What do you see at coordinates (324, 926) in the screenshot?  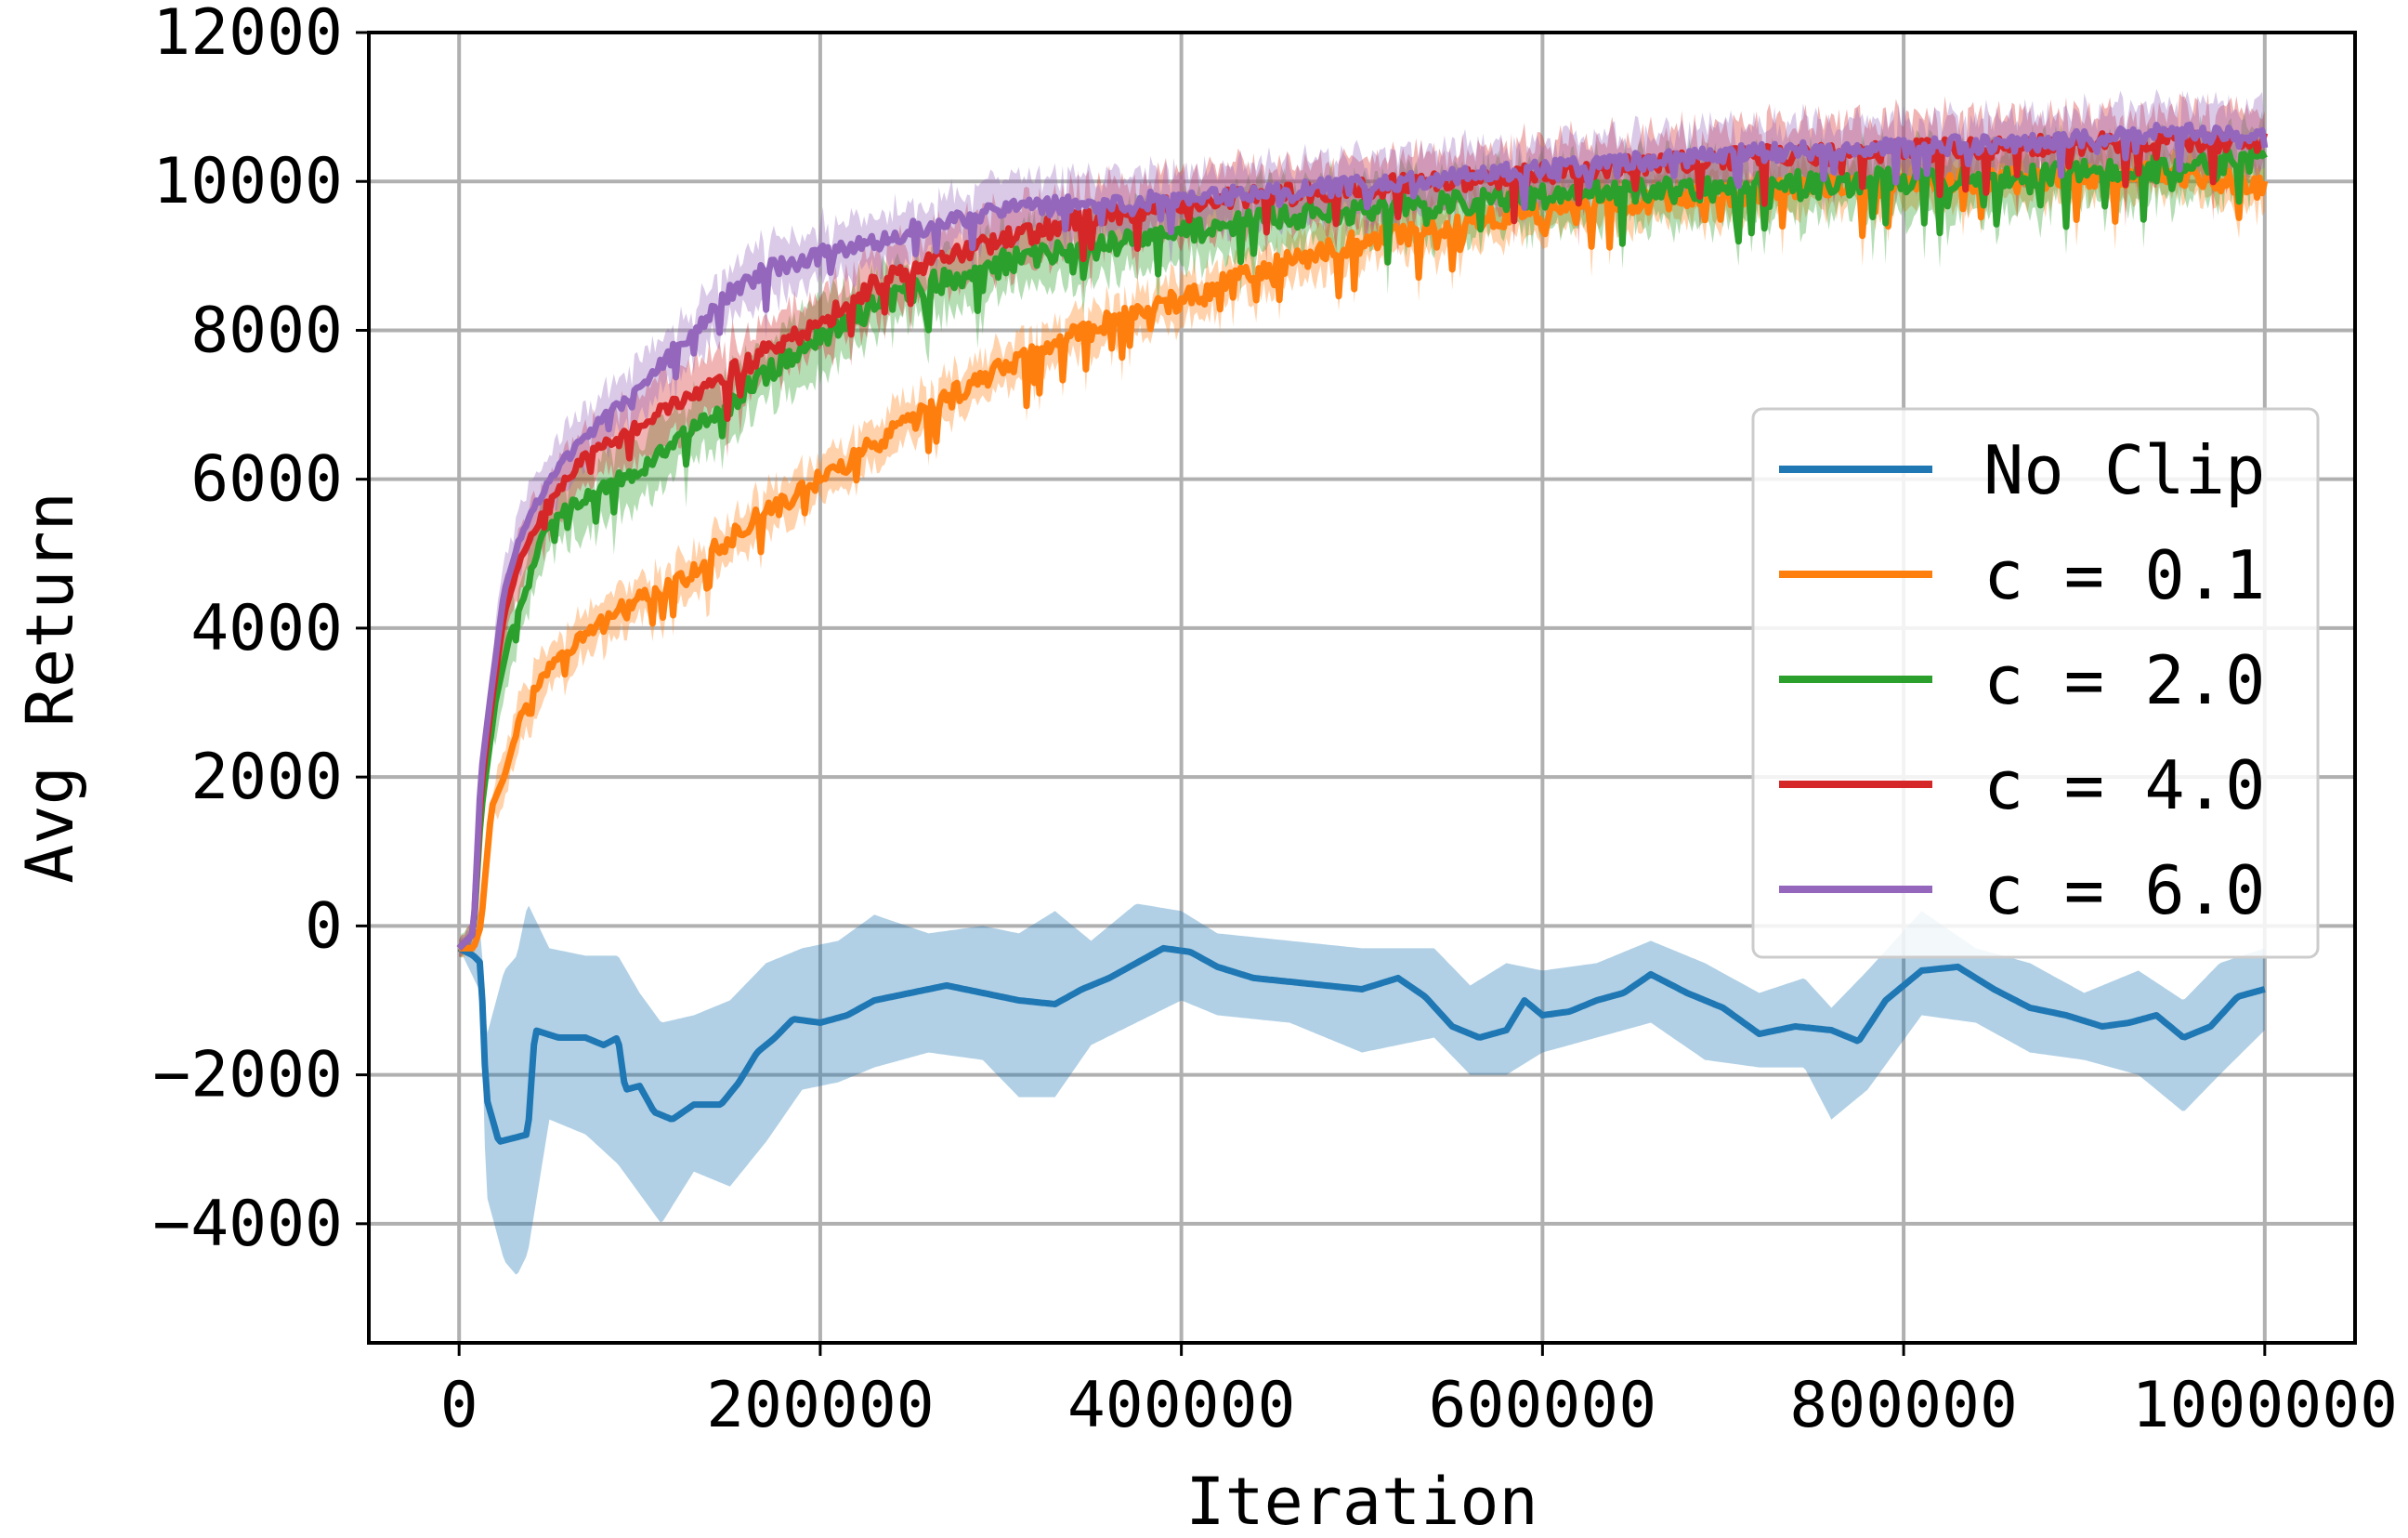 I see `y-tick-label: 0` at bounding box center [324, 926].